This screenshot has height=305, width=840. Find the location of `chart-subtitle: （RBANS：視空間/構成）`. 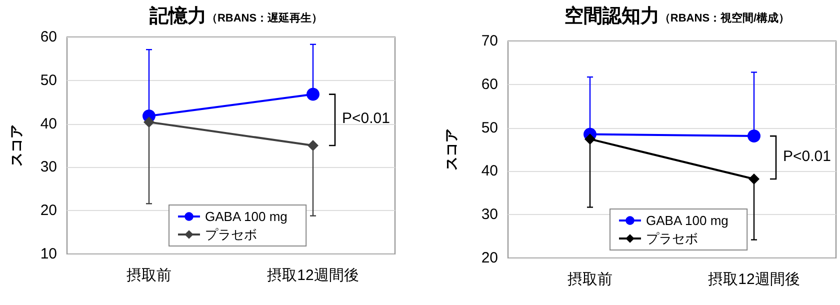

chart-subtitle: （RBANS：視空間/構成） is located at coordinates (724, 18).